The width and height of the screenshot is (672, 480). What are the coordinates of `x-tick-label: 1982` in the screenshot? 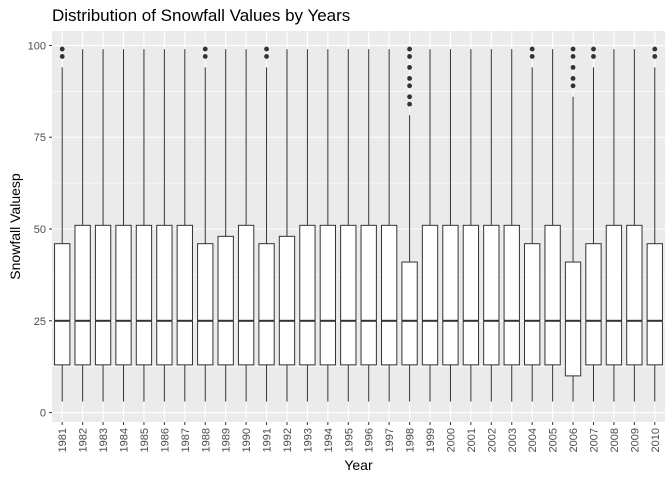 It's located at (84, 440).